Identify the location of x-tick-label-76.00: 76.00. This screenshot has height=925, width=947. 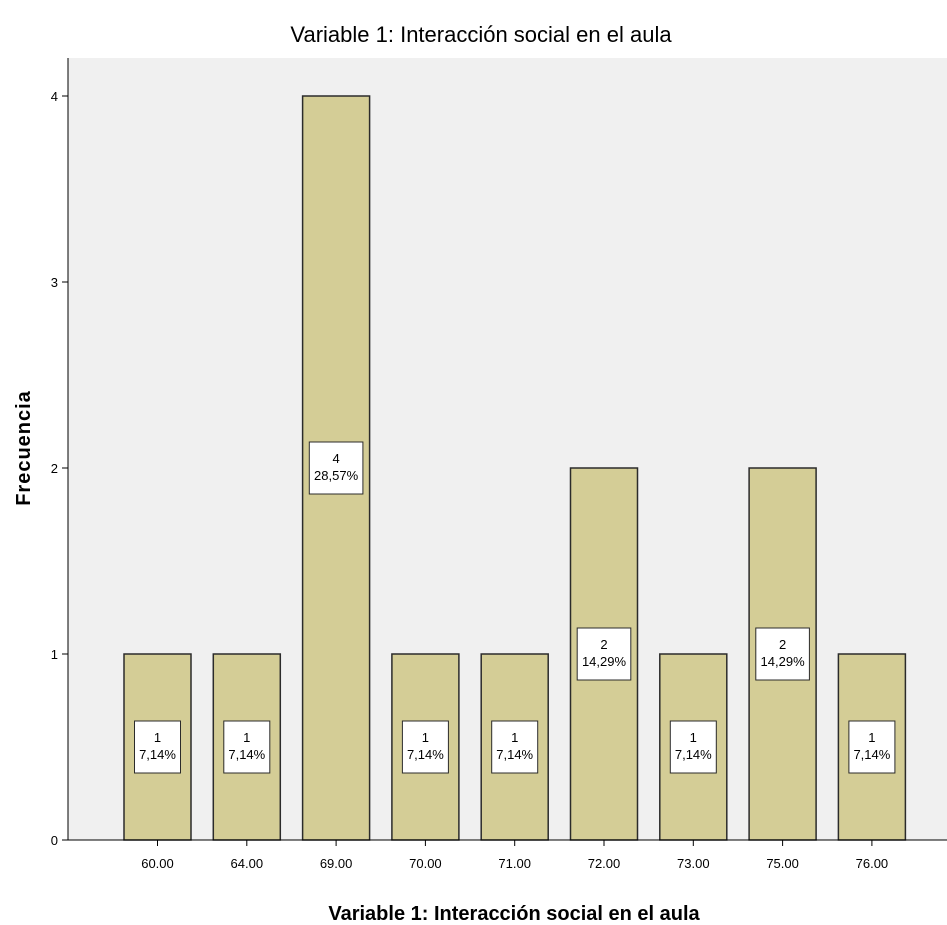
(872, 863).